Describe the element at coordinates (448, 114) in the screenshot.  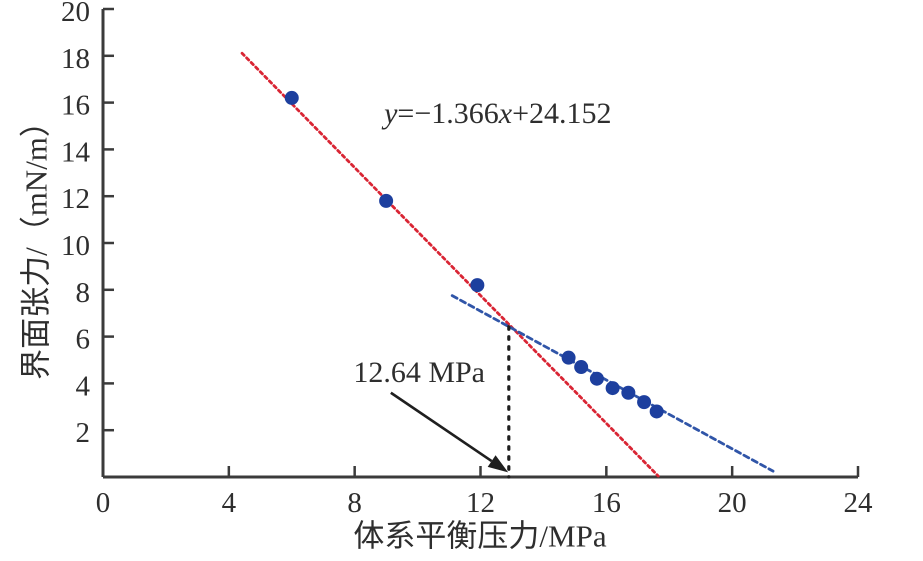
I see `equation-slope: =−1.366` at that location.